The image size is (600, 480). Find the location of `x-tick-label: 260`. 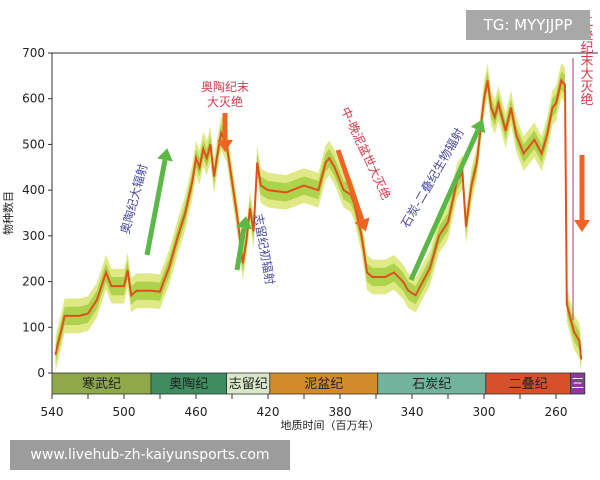

x-tick-label: 260 is located at coordinates (556, 412).